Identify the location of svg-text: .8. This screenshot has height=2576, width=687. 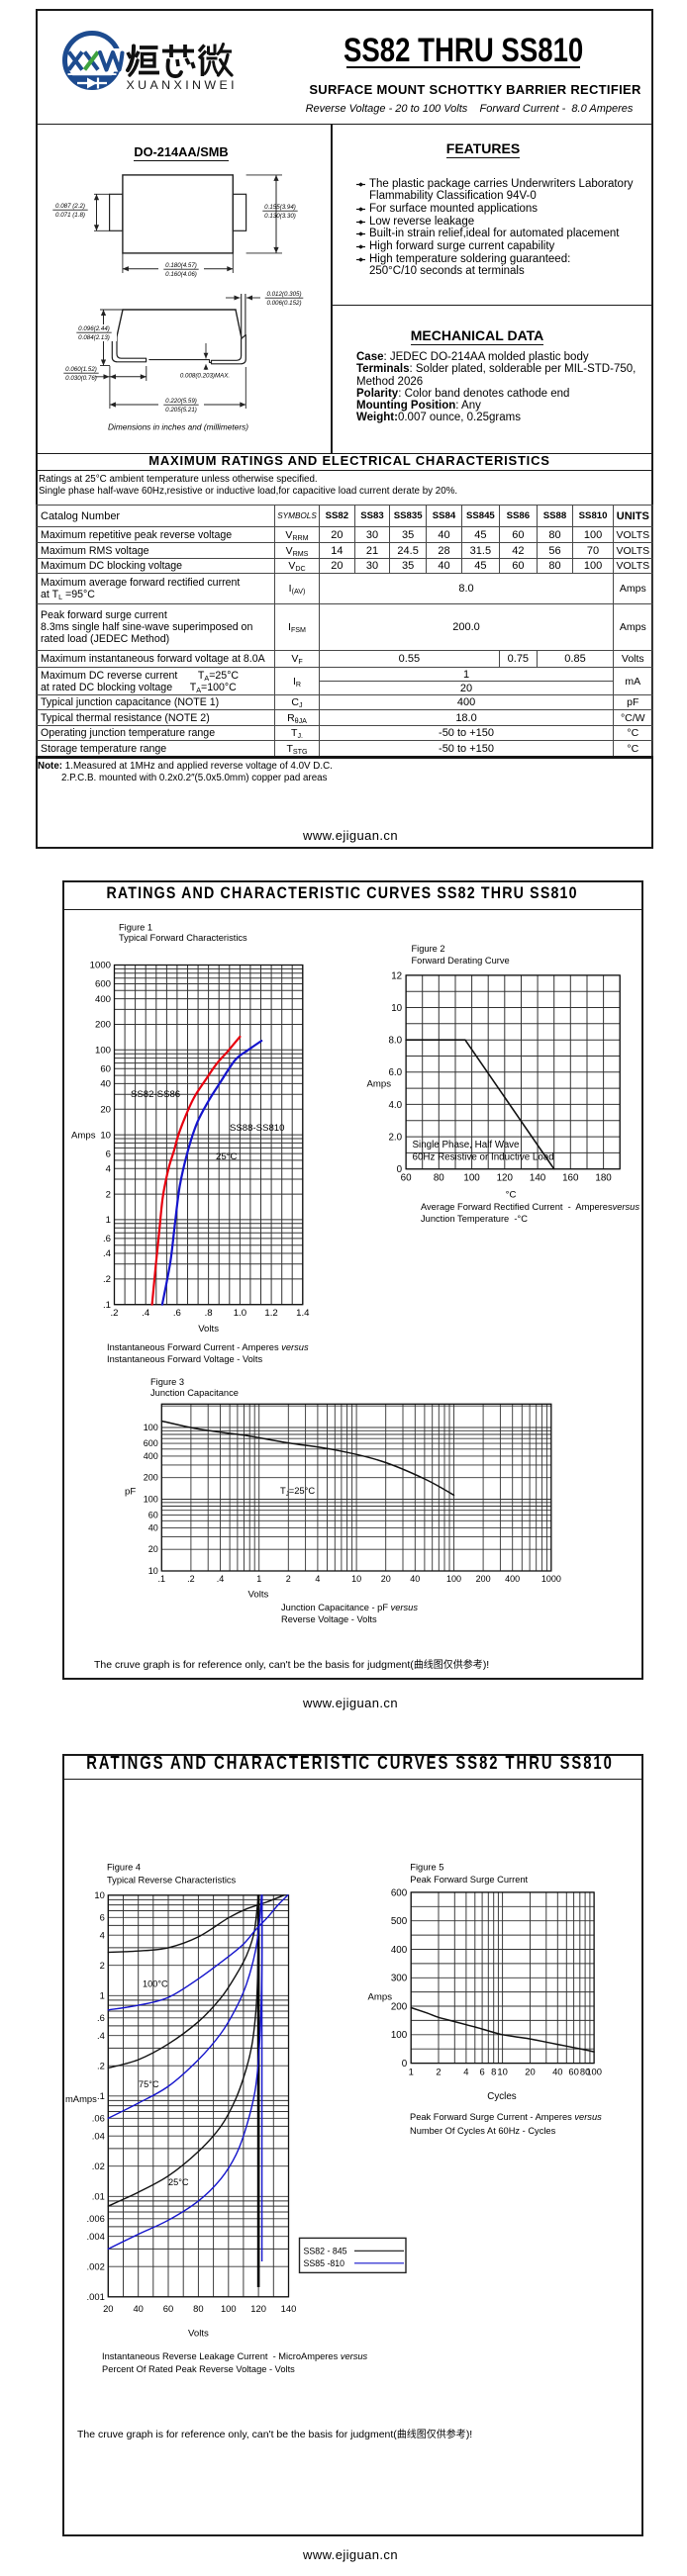
(209, 1313).